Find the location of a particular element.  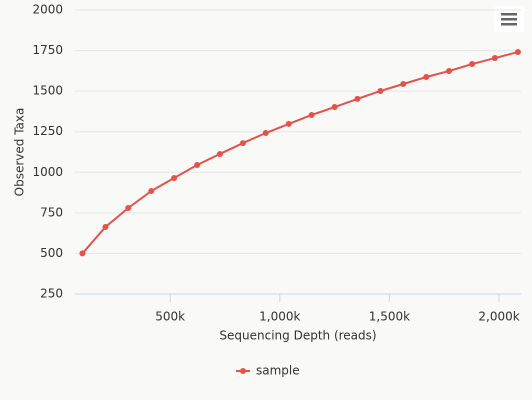

y-axis-title: Observed Taxa is located at coordinates (20, 152).